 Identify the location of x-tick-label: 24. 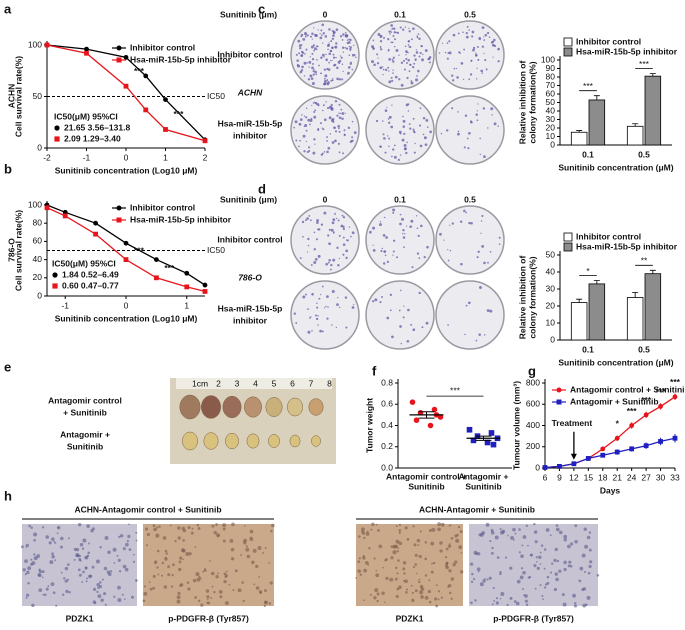
(632, 477).